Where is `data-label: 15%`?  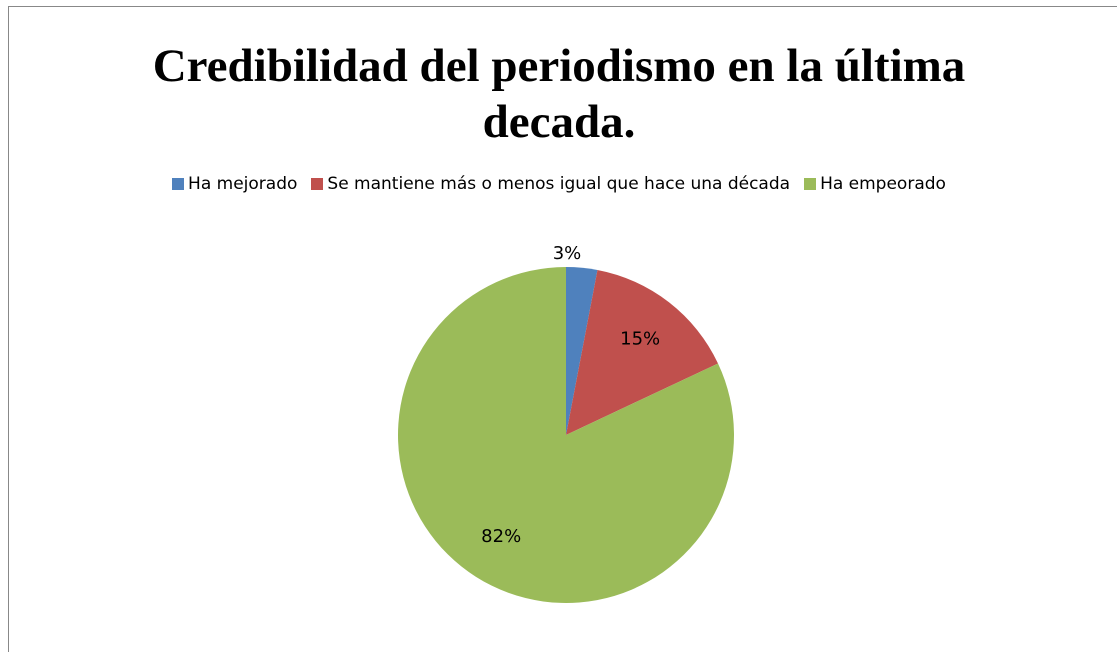 data-label: 15% is located at coordinates (640, 338).